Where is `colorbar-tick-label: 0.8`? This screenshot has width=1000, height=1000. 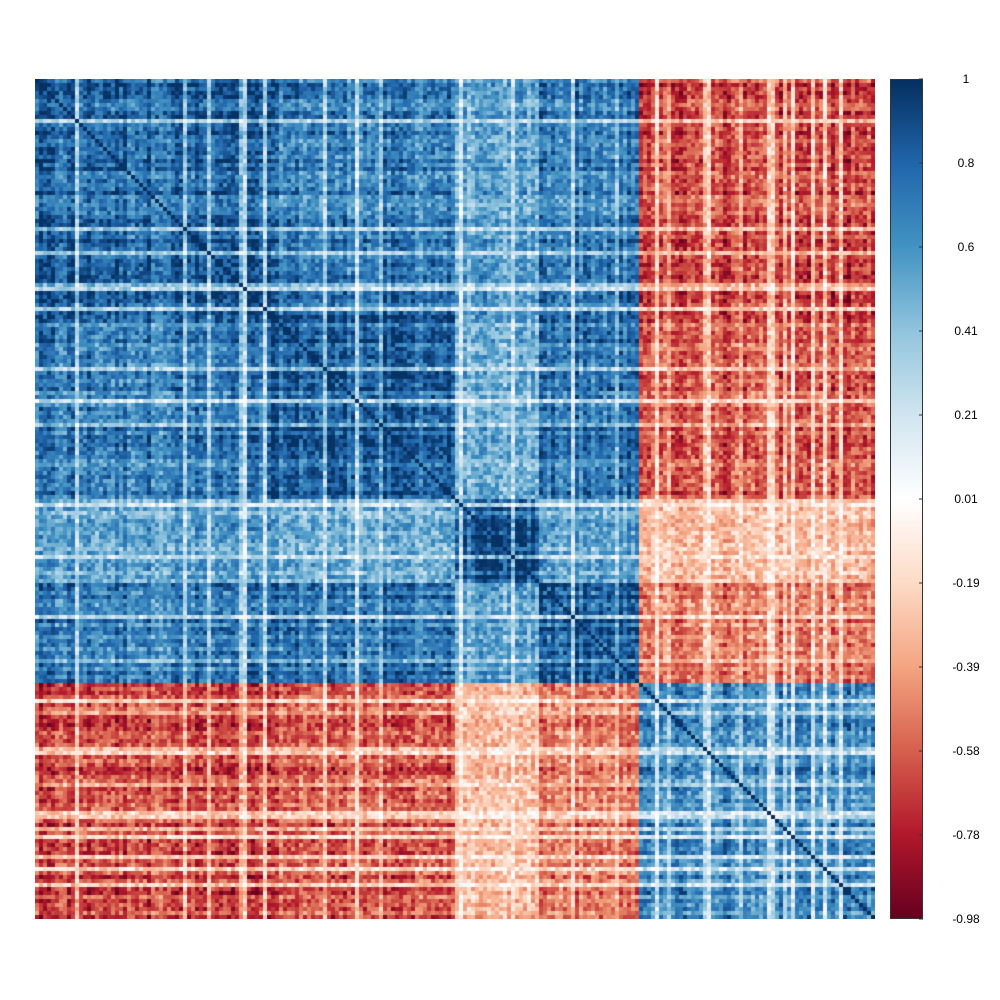
colorbar-tick-label: 0.8 is located at coordinates (966, 163).